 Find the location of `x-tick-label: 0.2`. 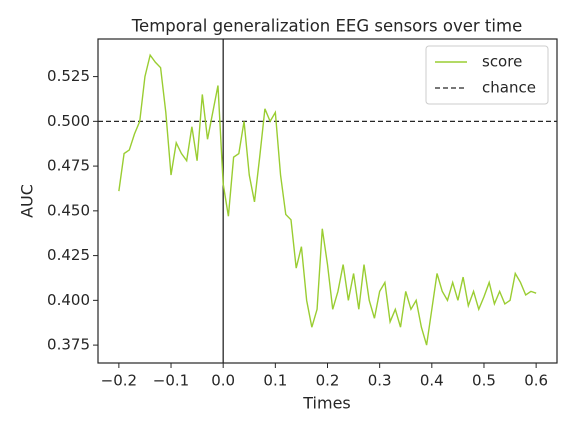

x-tick-label: 0.2 is located at coordinates (328, 381).